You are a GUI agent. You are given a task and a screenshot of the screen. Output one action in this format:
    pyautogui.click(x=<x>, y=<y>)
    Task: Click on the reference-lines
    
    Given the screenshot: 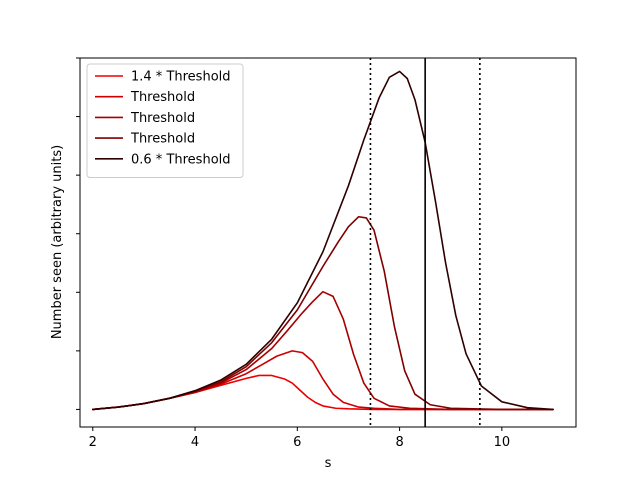 What is the action you would take?
    pyautogui.click(x=425, y=242)
    